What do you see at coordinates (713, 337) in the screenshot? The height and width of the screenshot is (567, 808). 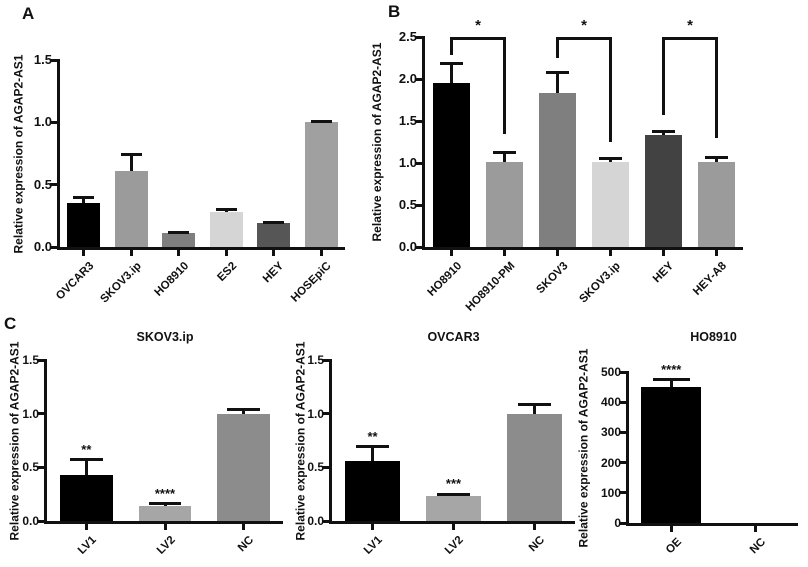 I see `chart-title: HO8910` at bounding box center [713, 337].